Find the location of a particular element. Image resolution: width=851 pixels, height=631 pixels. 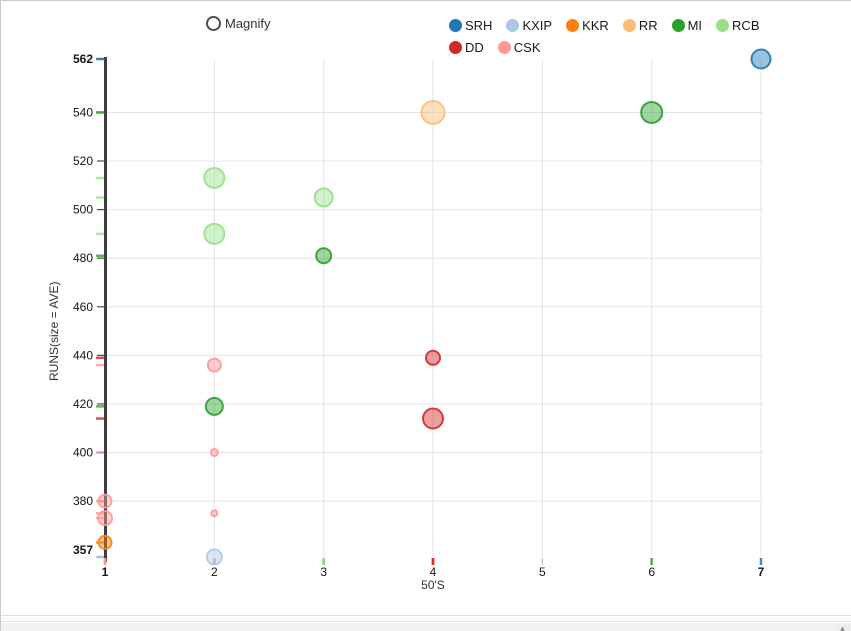

y-tick-label: 380 is located at coordinates (83, 501).